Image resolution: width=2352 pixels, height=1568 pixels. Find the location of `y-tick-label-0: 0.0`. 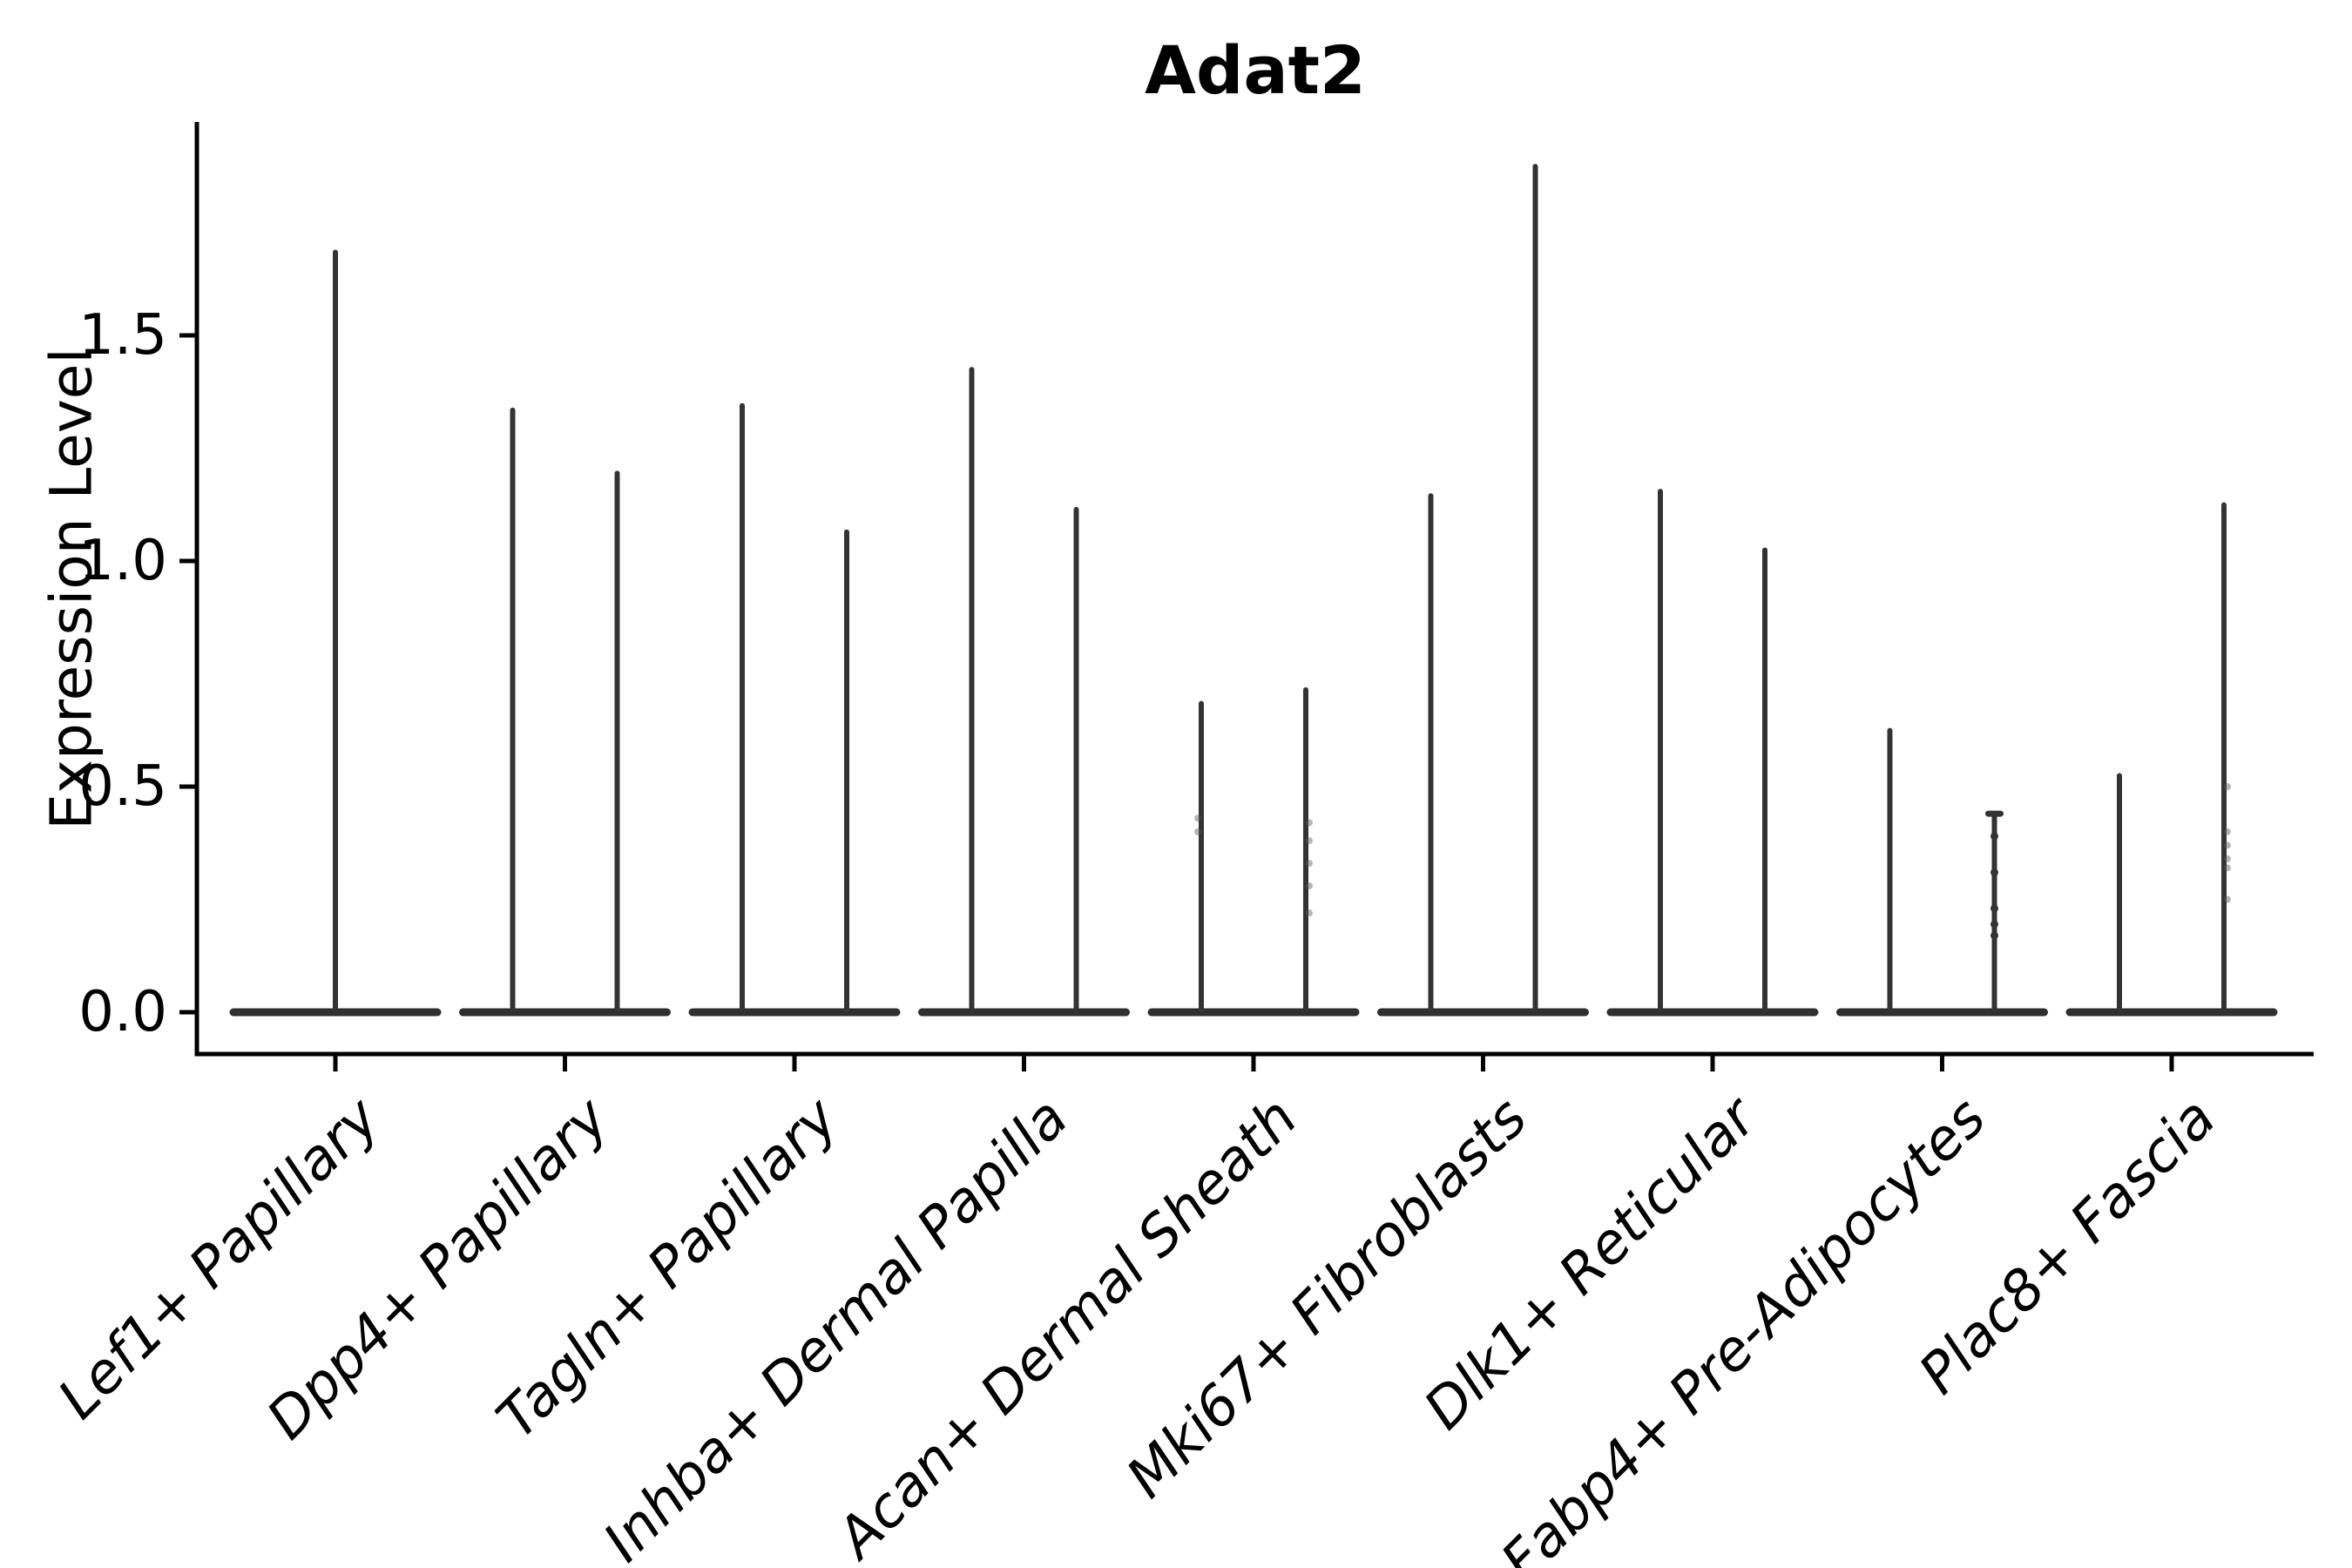

y-tick-label-0: 0.0 is located at coordinates (122, 1012).